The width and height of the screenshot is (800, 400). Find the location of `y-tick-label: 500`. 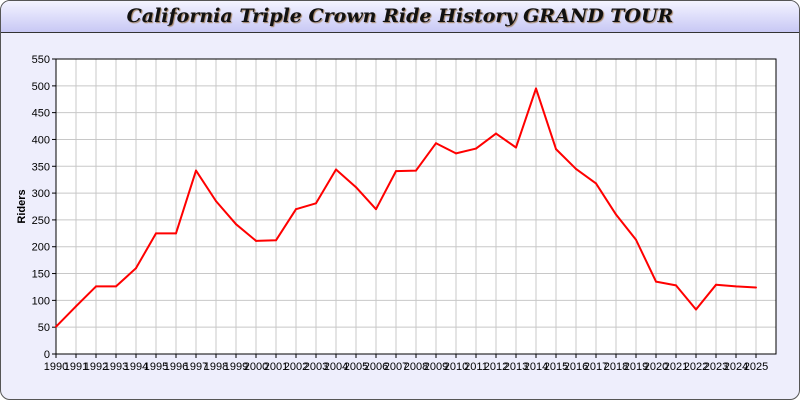

y-tick-label: 500 is located at coordinates (41, 87).